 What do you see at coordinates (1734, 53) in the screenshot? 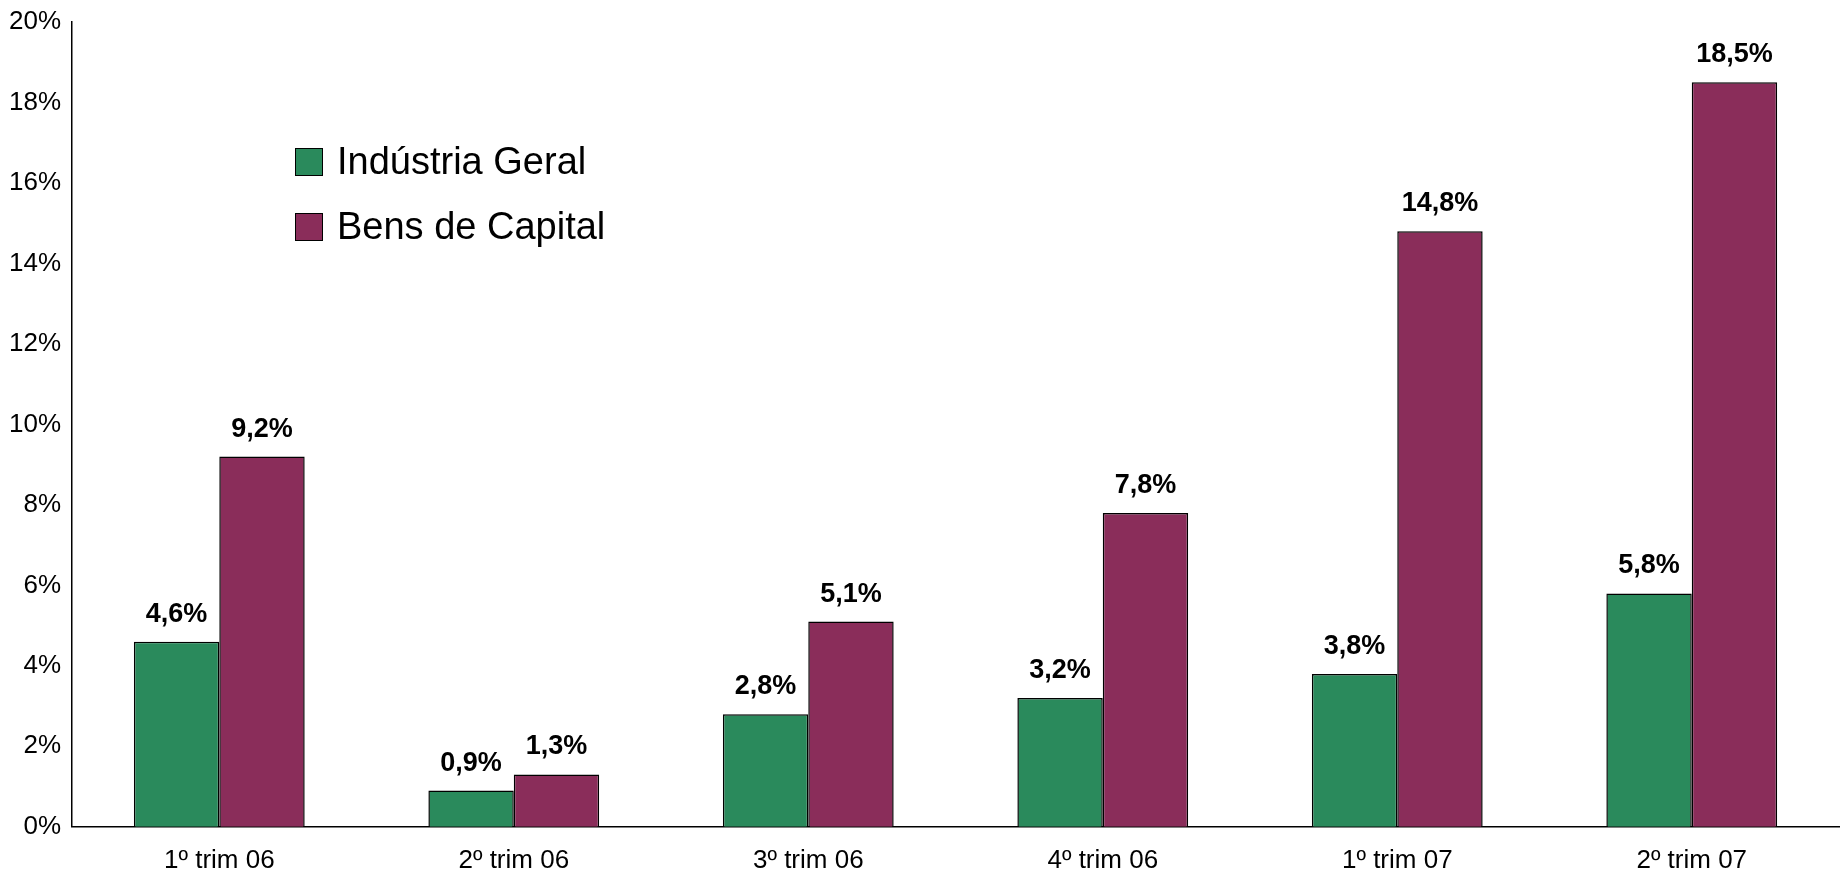
I see `data-label: 18,5%` at bounding box center [1734, 53].